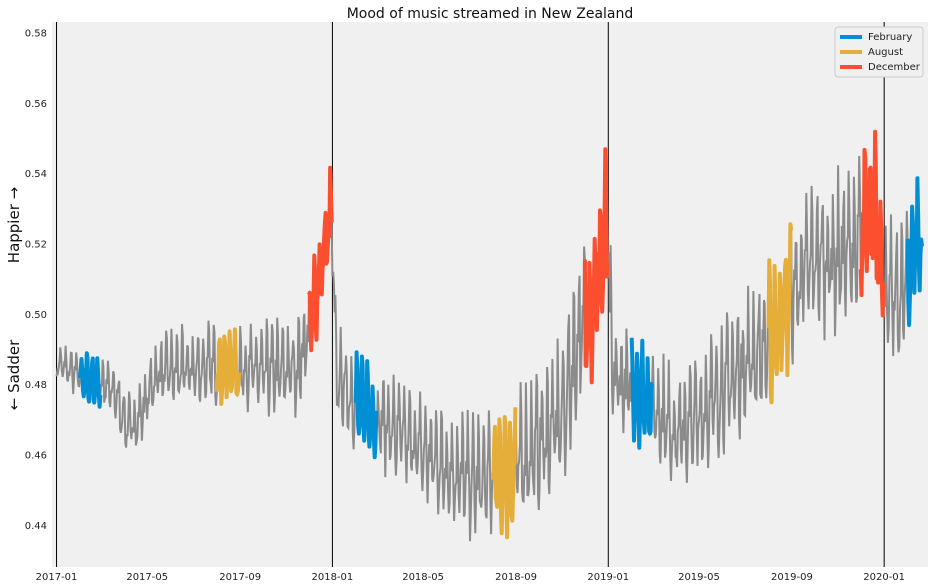  What do you see at coordinates (333, 577) in the screenshot?
I see `x-tick-label: 2018-01` at bounding box center [333, 577].